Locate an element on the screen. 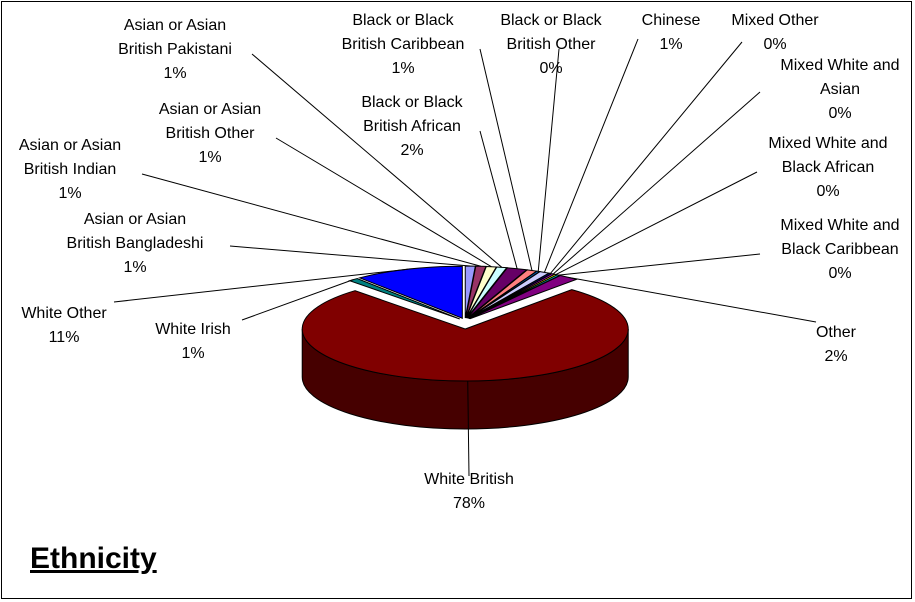  data-label-black-or-black-british-african: Black or Black British African 2% is located at coordinates (412, 126).